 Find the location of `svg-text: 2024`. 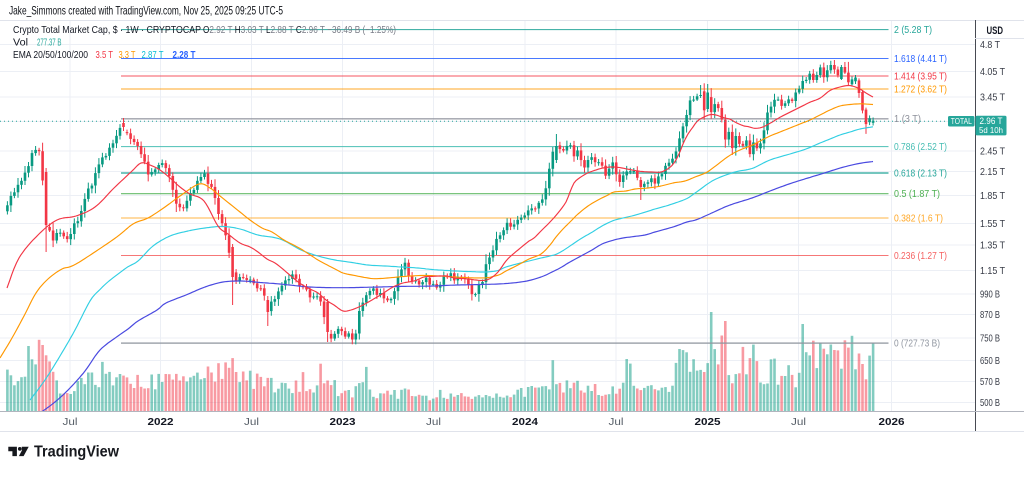

svg-text: 2024 is located at coordinates (525, 422).